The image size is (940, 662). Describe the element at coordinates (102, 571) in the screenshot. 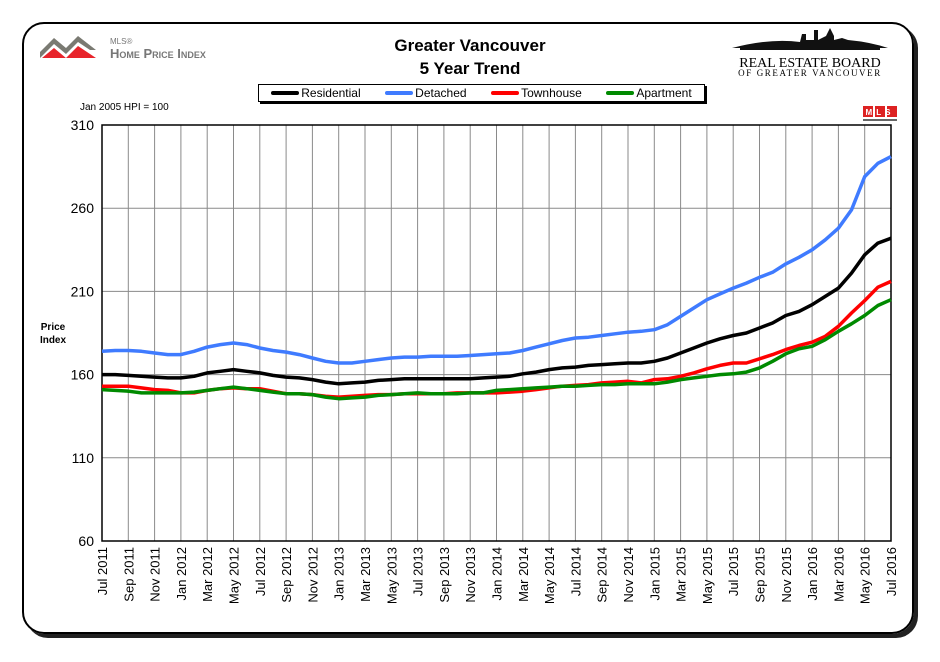

I see `x-tick-label: Jul 2011` at that location.